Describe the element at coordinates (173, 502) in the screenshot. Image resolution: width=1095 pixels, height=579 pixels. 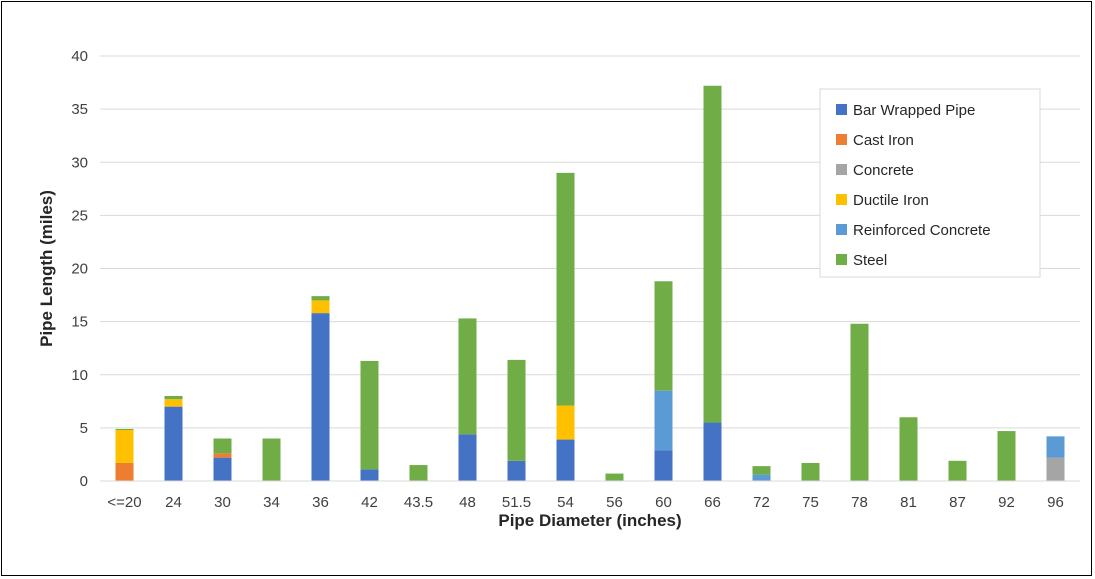
I see `x-tick-label: 24` at that location.